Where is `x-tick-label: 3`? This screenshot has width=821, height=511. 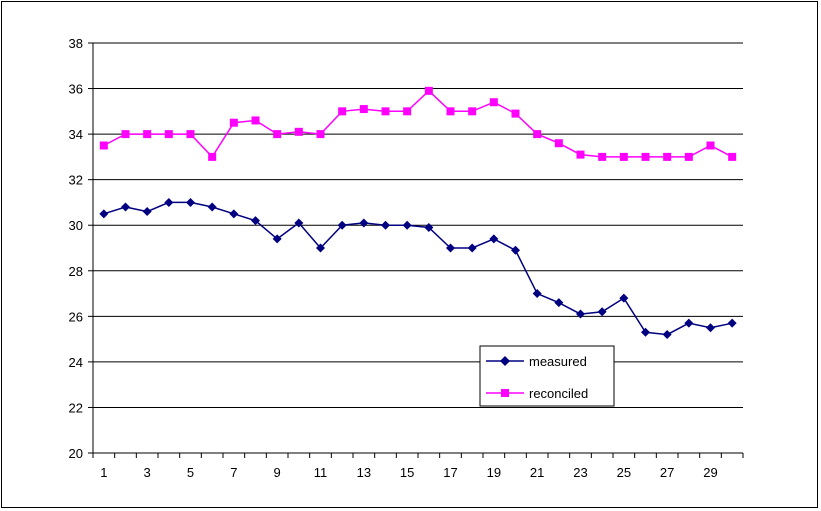
x-tick-label: 3 is located at coordinates (147, 472).